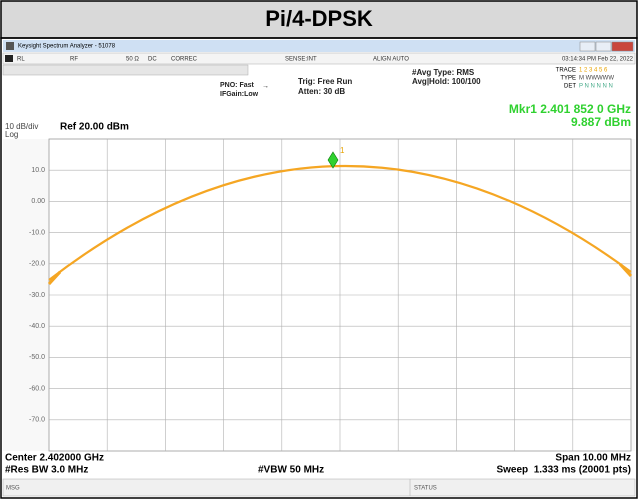 This screenshot has width=638, height=504. Describe the element at coordinates (596, 79) in the screenshot. I see `type-val: M WWWWW` at that location.